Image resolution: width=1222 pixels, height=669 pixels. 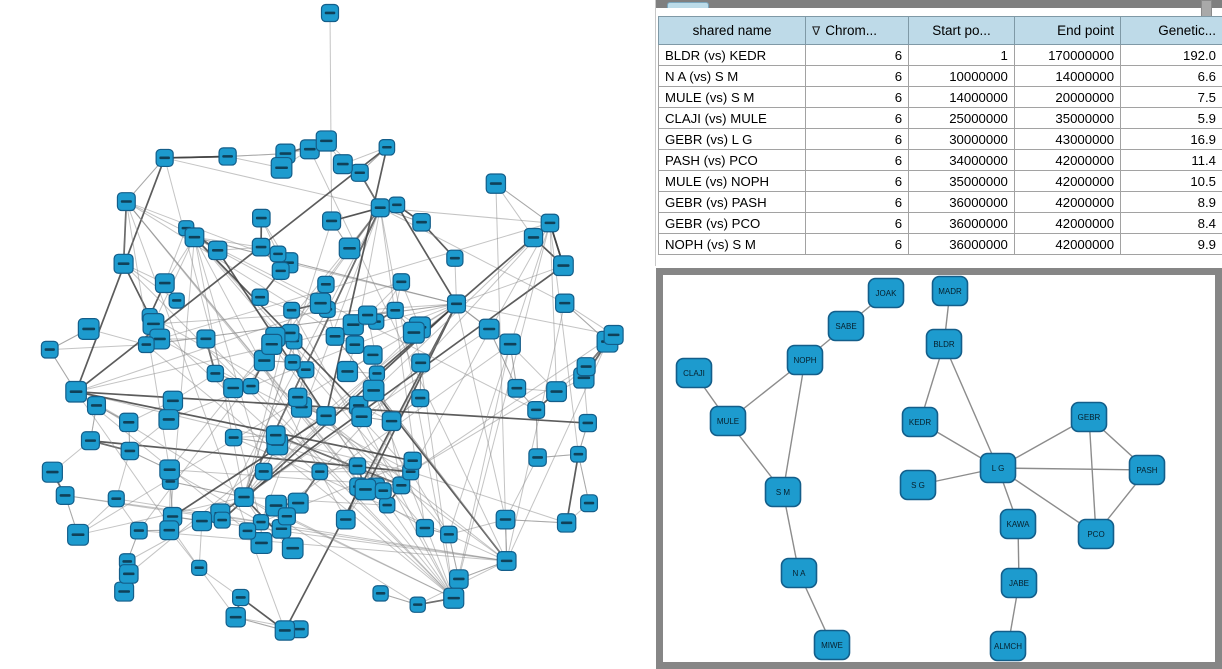 What do you see at coordinates (1171, 118) in the screenshot?
I see `cell-genetic: 5.9` at bounding box center [1171, 118].